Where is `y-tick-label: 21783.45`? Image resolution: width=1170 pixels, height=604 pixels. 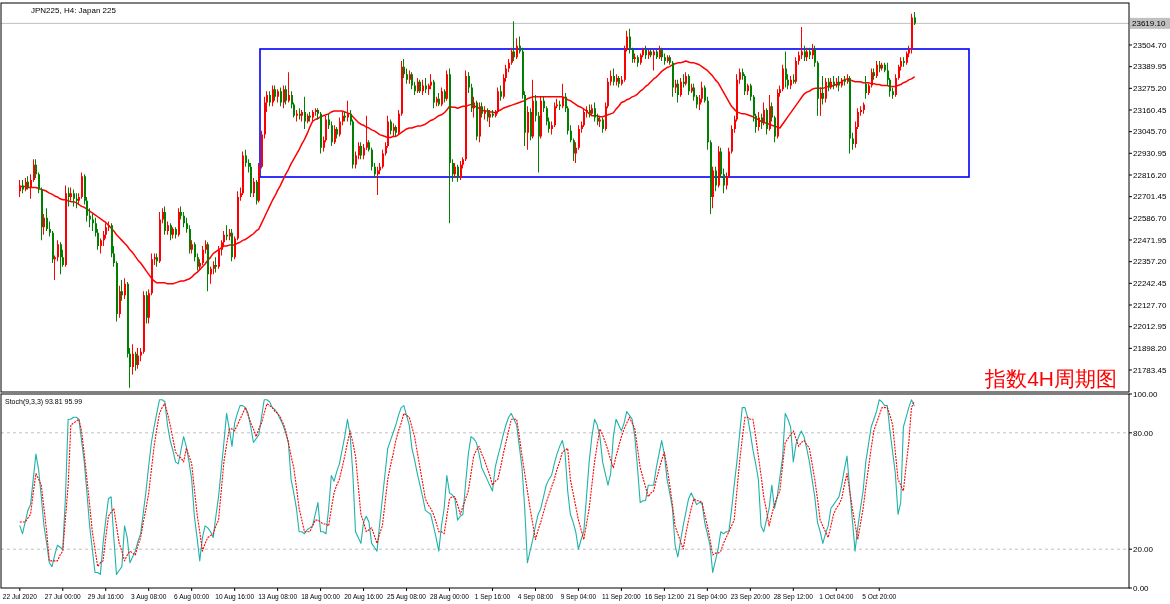
y-tick-label: 21783.45 is located at coordinates (1150, 370).